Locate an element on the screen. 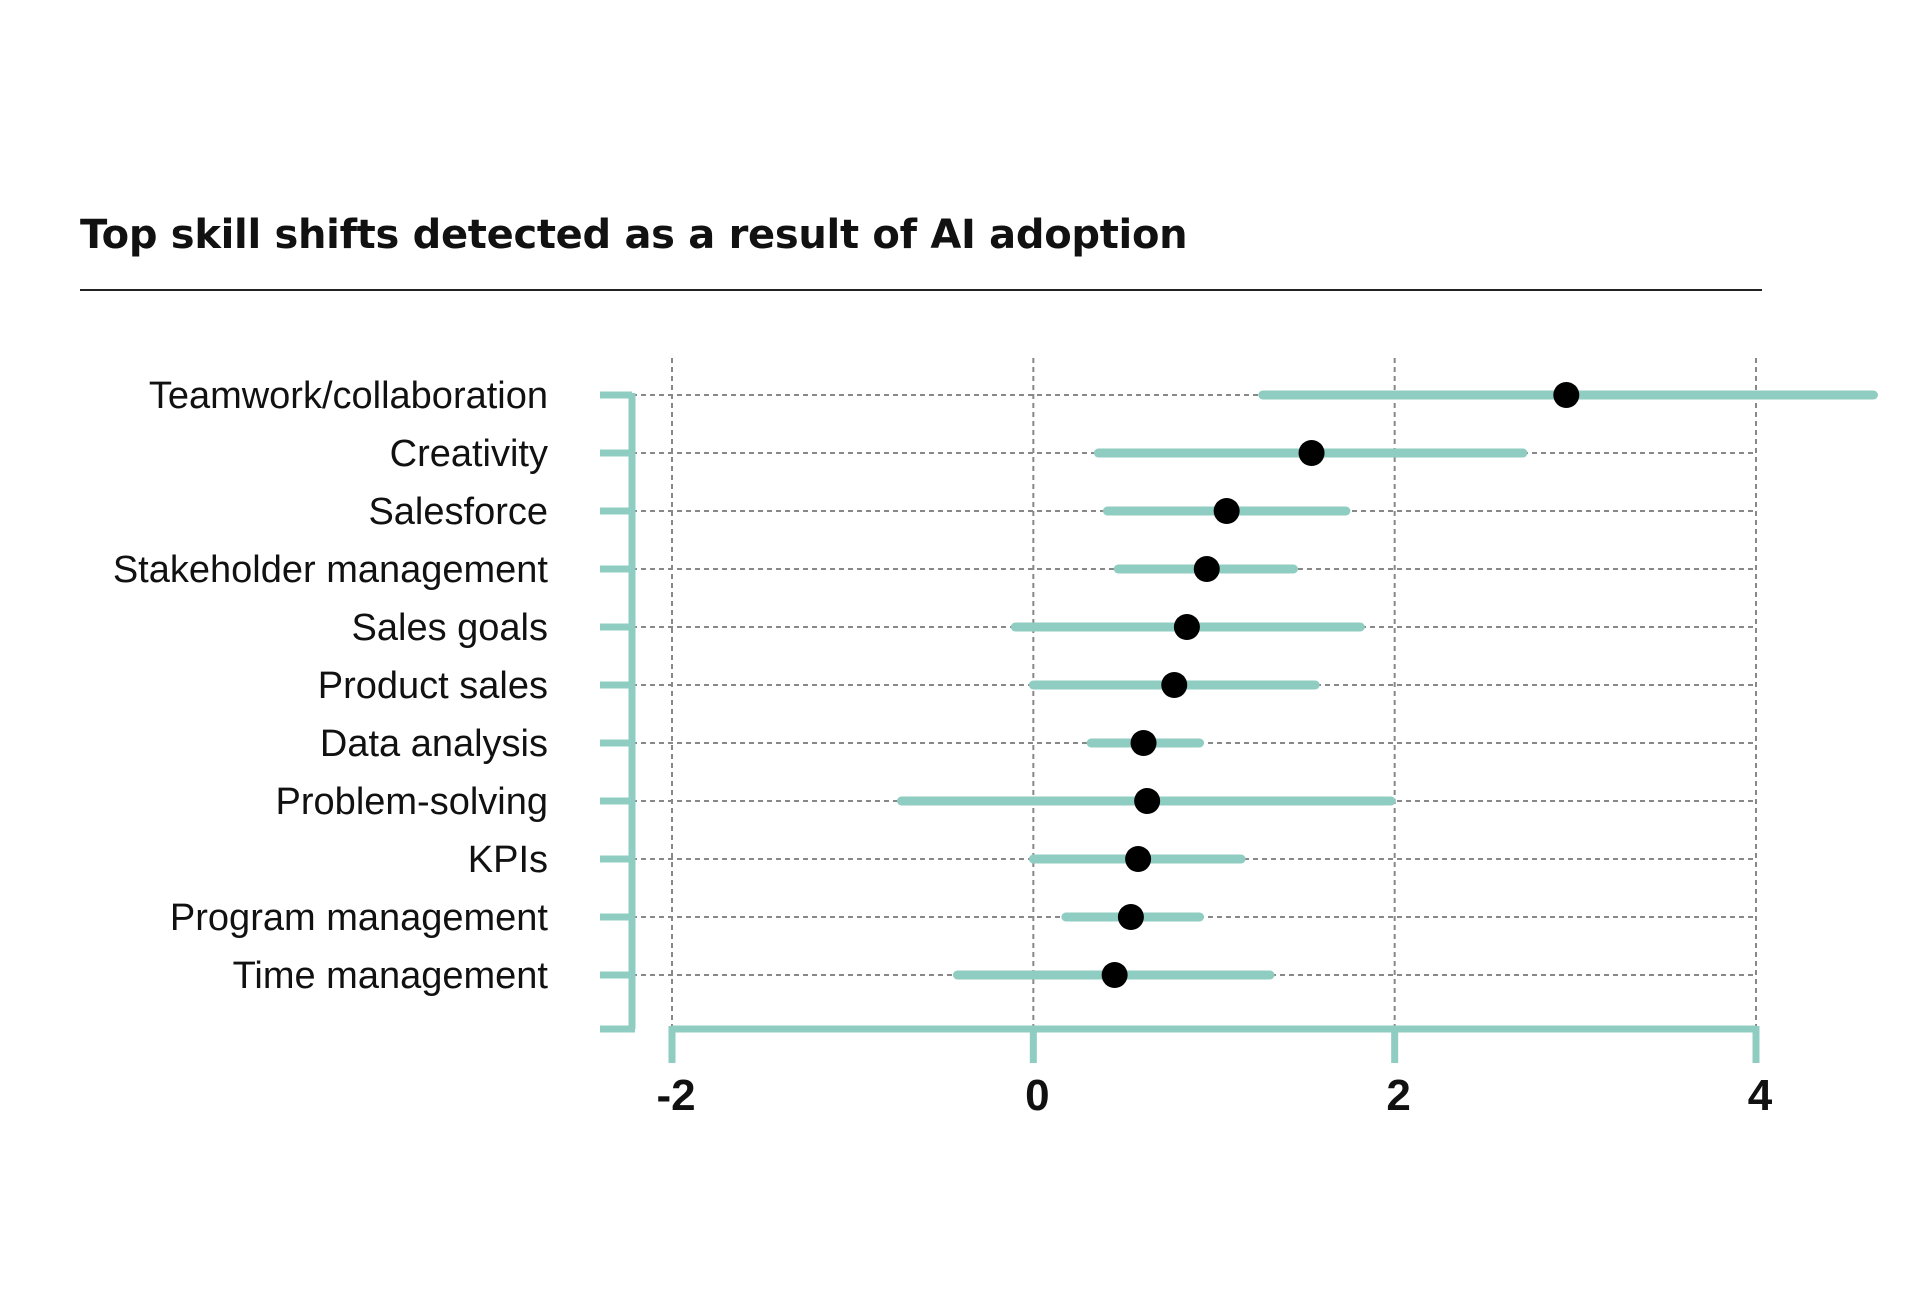  x-tick-label: 4 is located at coordinates (1760, 1095).